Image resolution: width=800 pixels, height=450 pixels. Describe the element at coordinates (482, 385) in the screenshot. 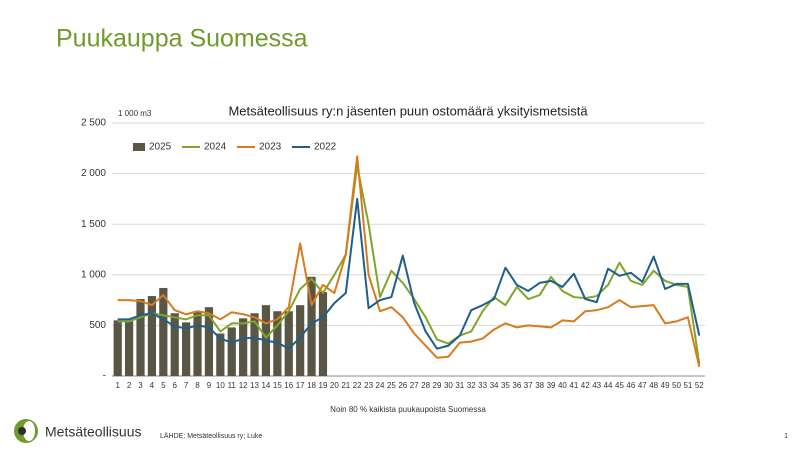

I see `x-tick-label: 33` at that location.